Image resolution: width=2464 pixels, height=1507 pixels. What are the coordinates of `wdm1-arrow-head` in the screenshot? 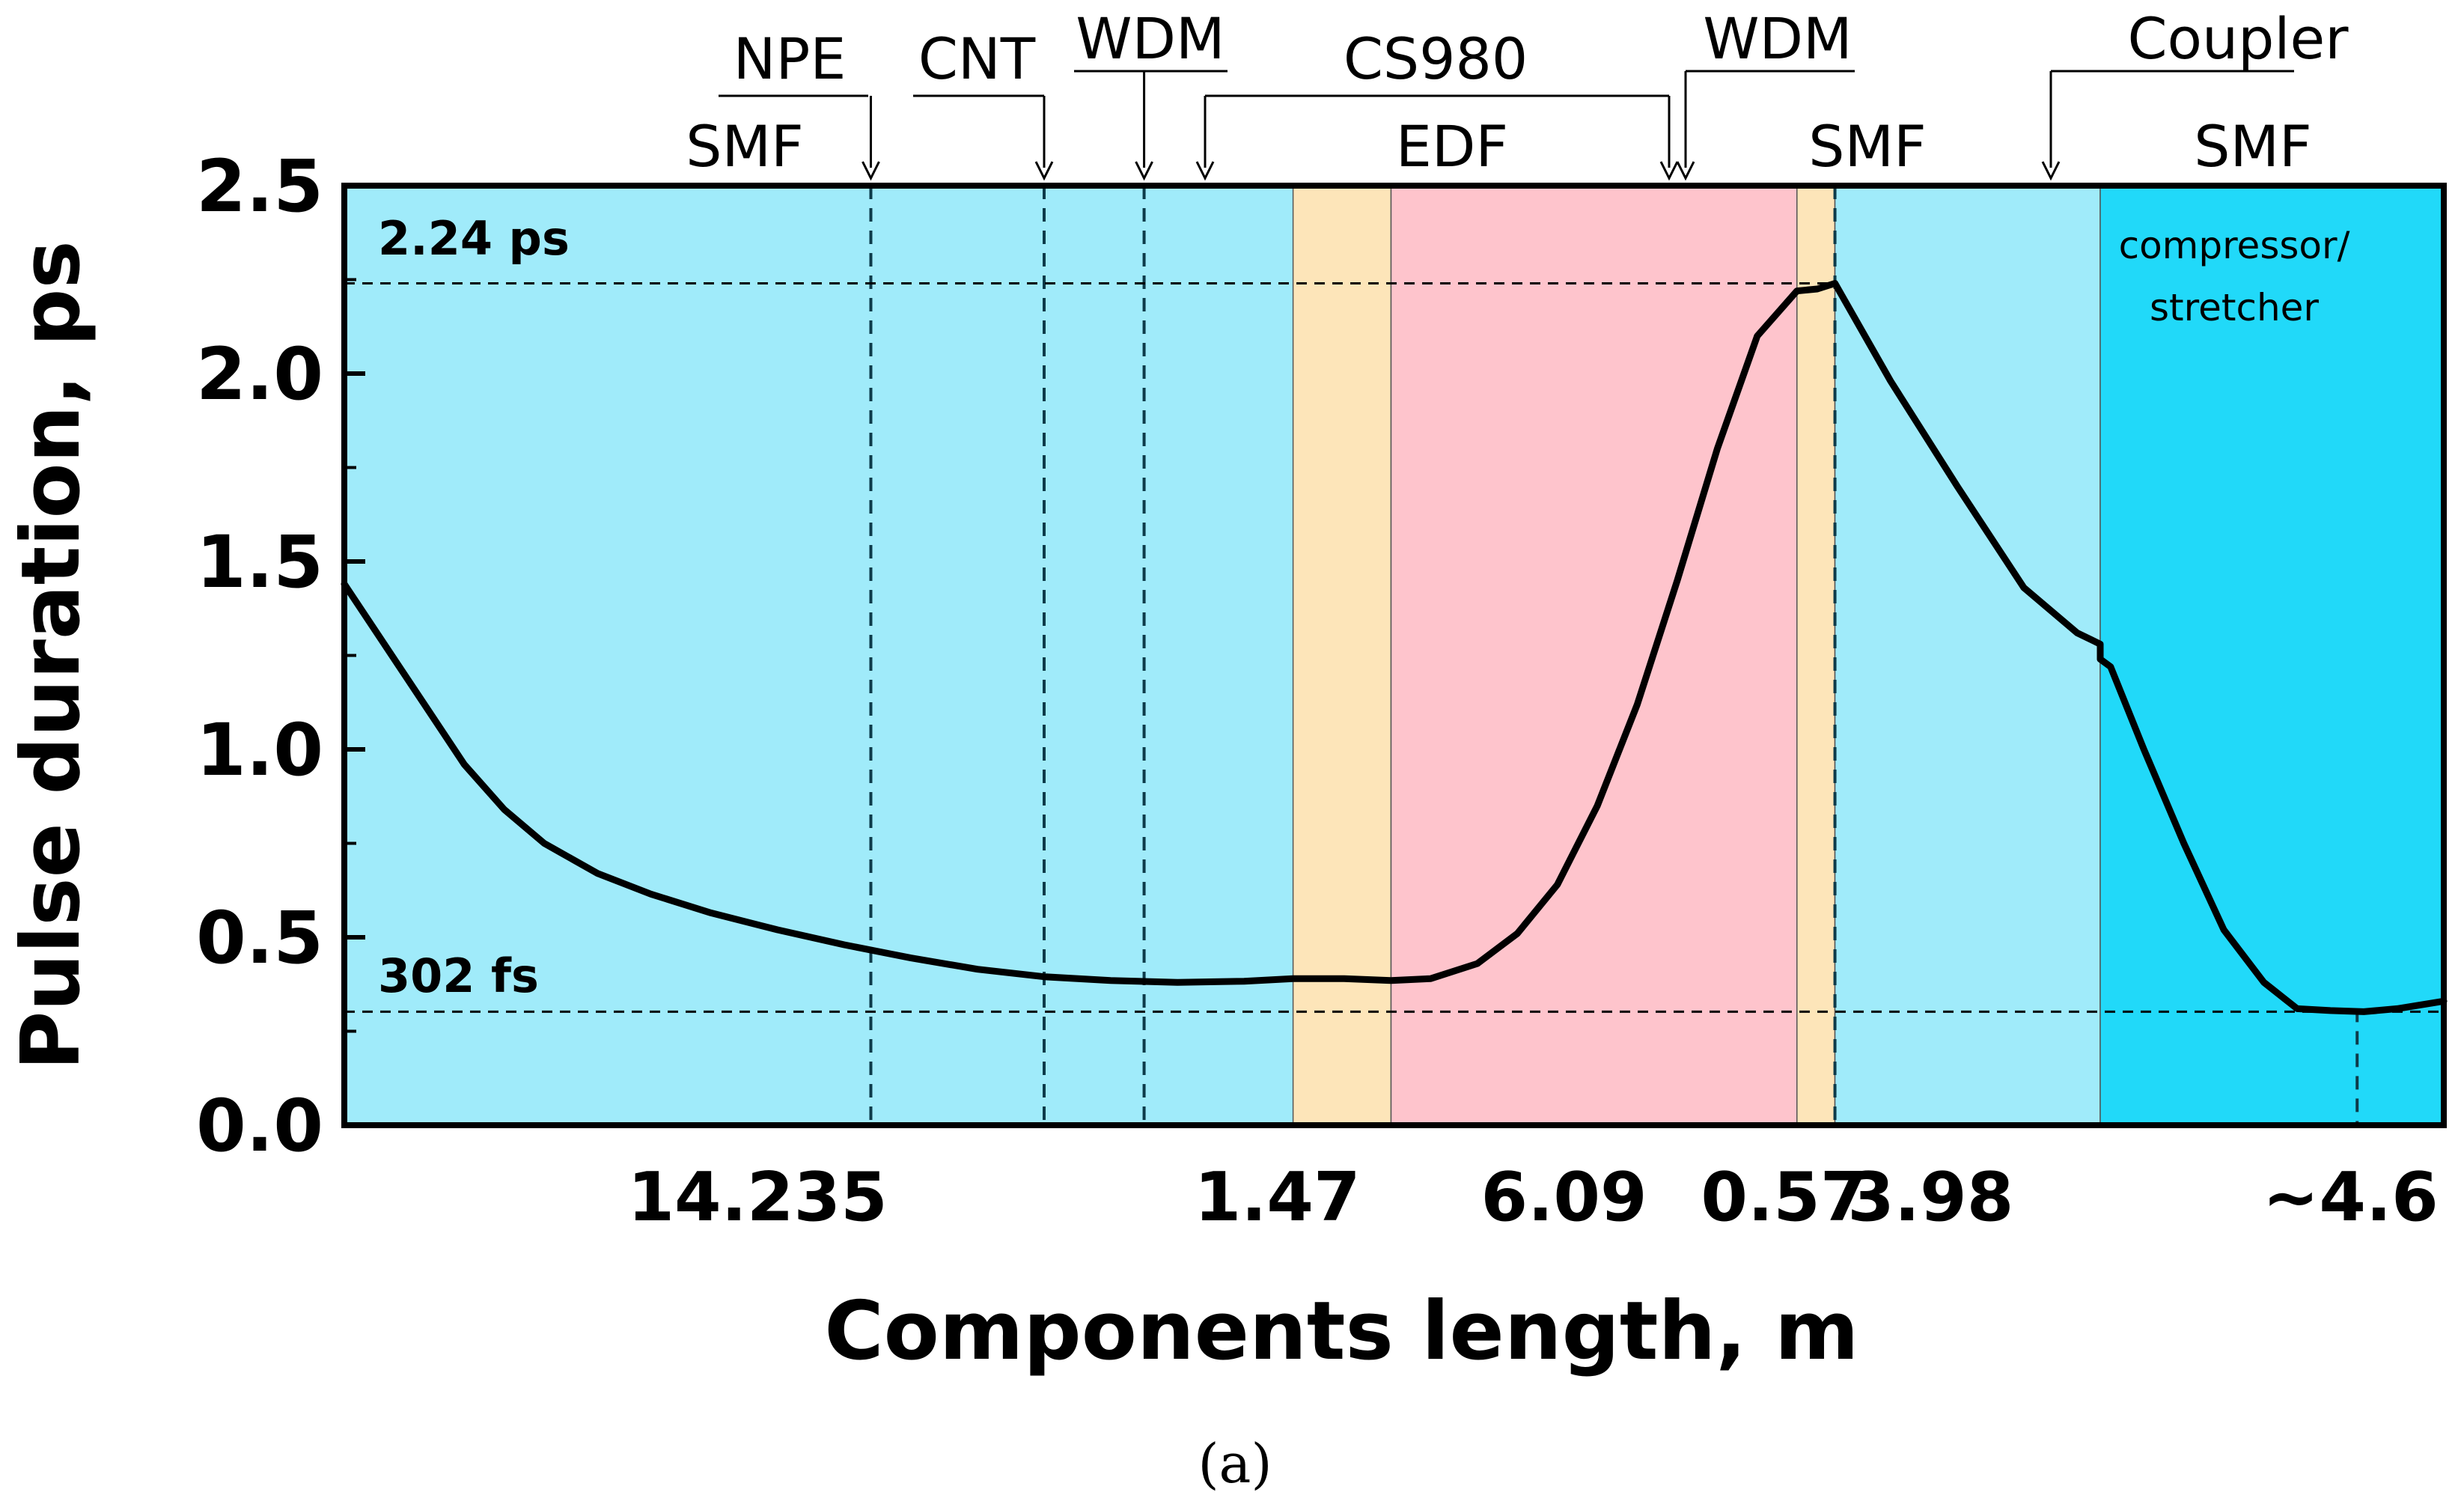 It's located at (1144, 171).